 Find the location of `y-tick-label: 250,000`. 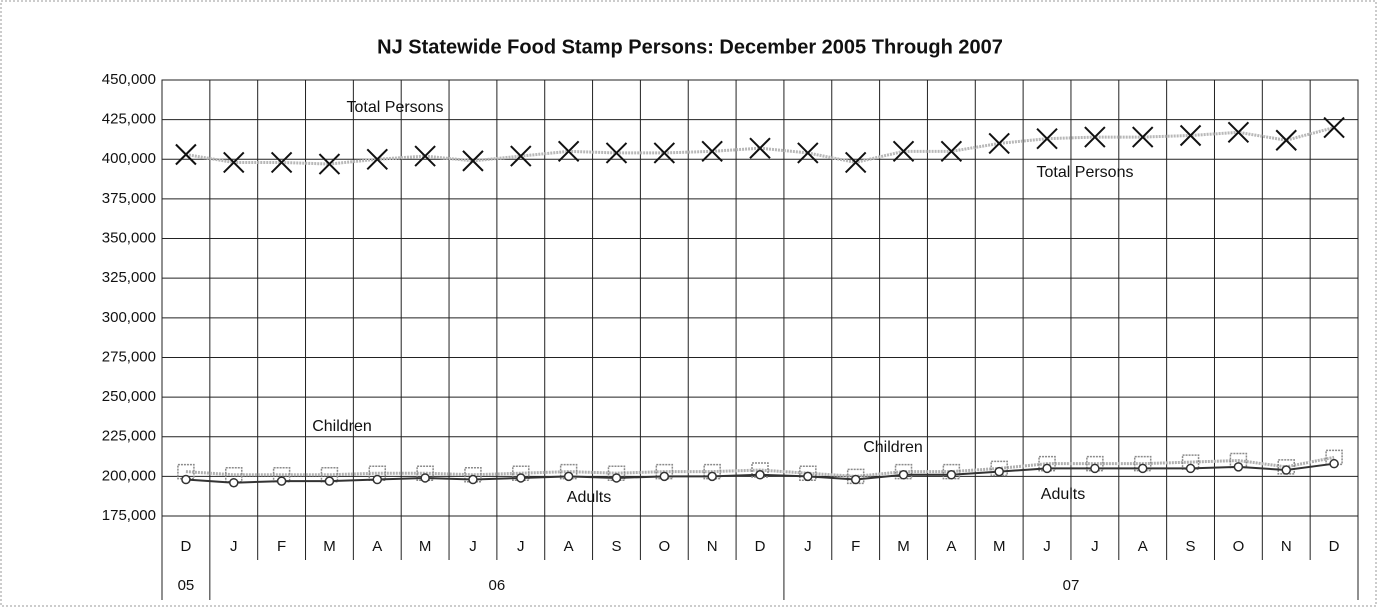

y-tick-label: 250,000 is located at coordinates (129, 396).